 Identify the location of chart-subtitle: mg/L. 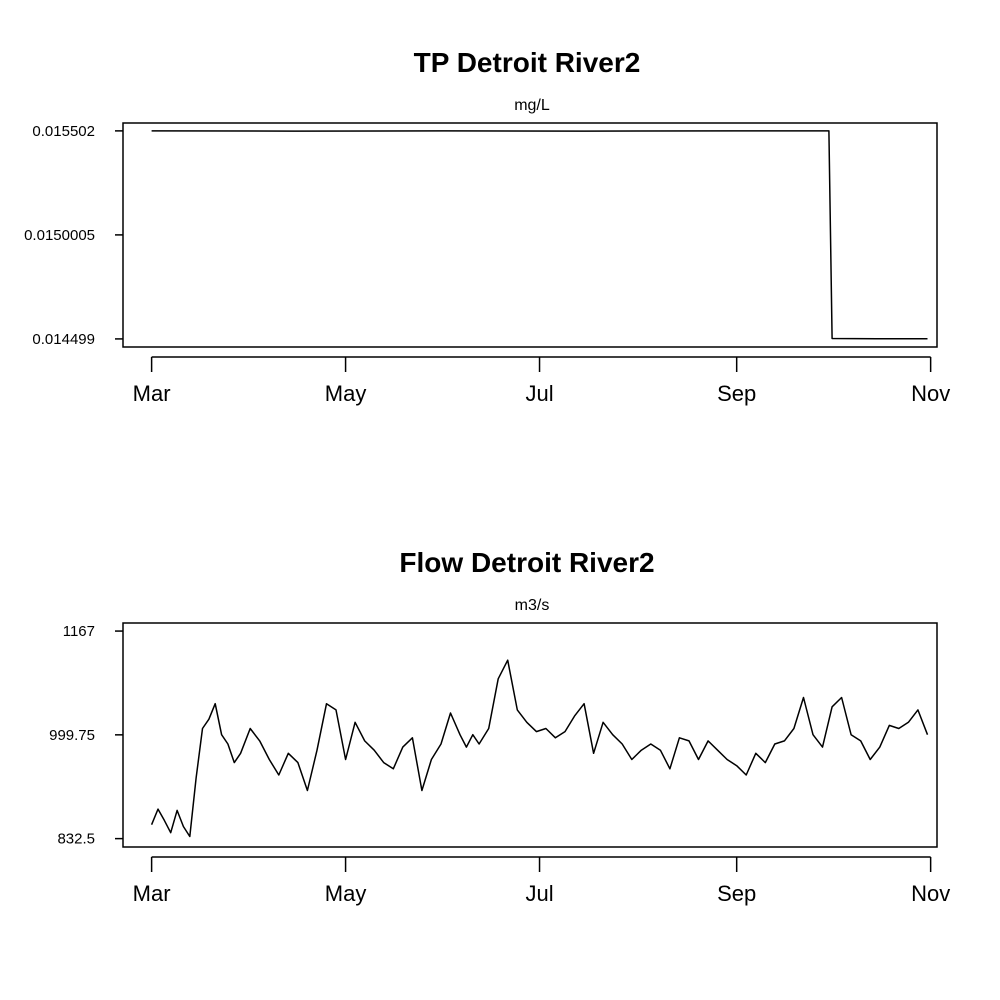
(532, 105).